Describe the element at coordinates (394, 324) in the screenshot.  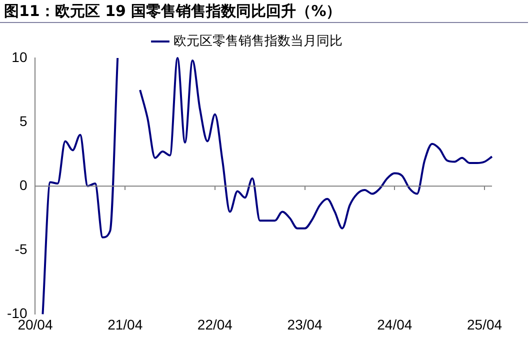
I see `x-tick-label: 24/04` at that location.